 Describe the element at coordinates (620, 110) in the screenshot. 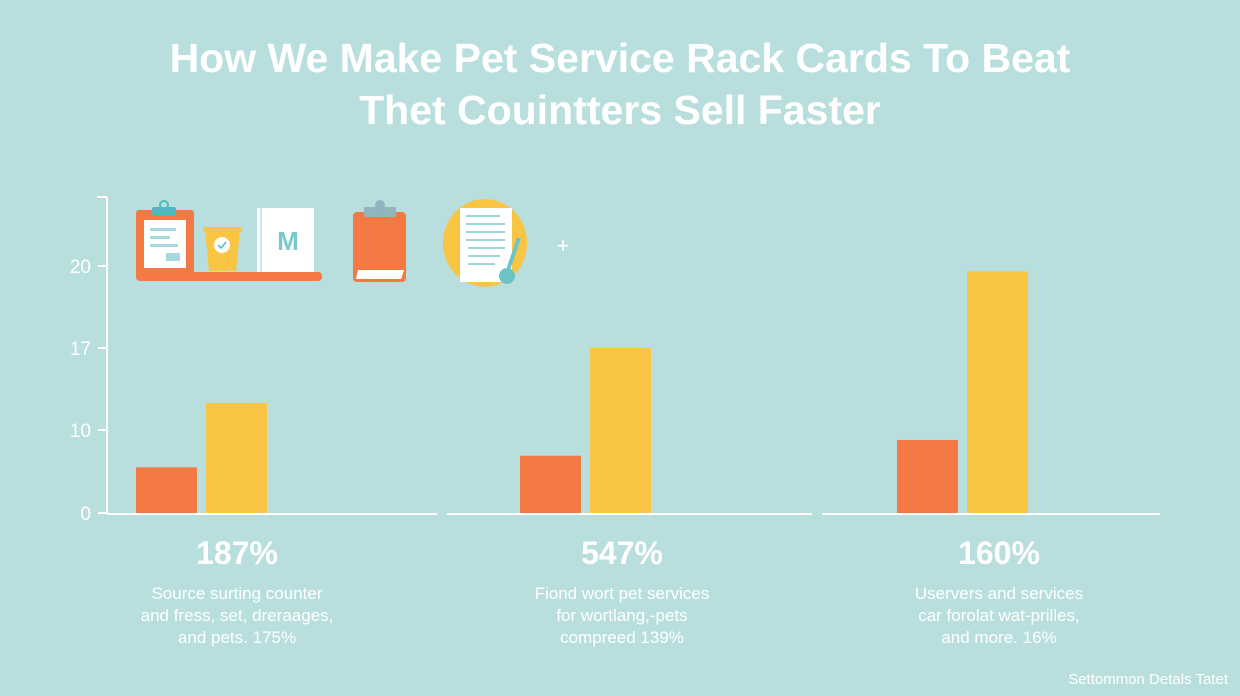

I see `title-line-2: Thet Couintters Sell Faster` at that location.